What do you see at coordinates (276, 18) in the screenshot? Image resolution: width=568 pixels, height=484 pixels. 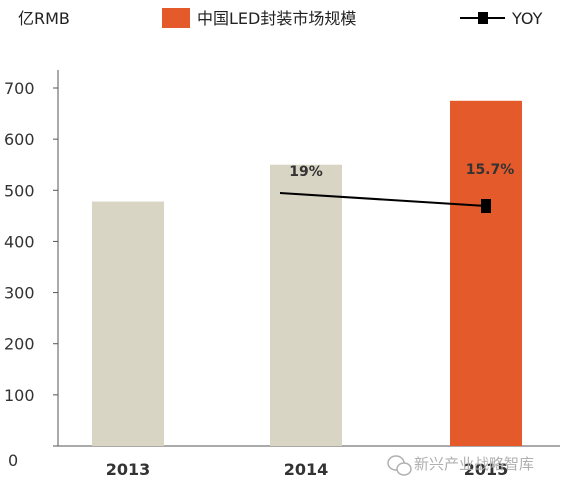 I see `legend-bar-label: 中国LED封装市场规模` at bounding box center [276, 18].